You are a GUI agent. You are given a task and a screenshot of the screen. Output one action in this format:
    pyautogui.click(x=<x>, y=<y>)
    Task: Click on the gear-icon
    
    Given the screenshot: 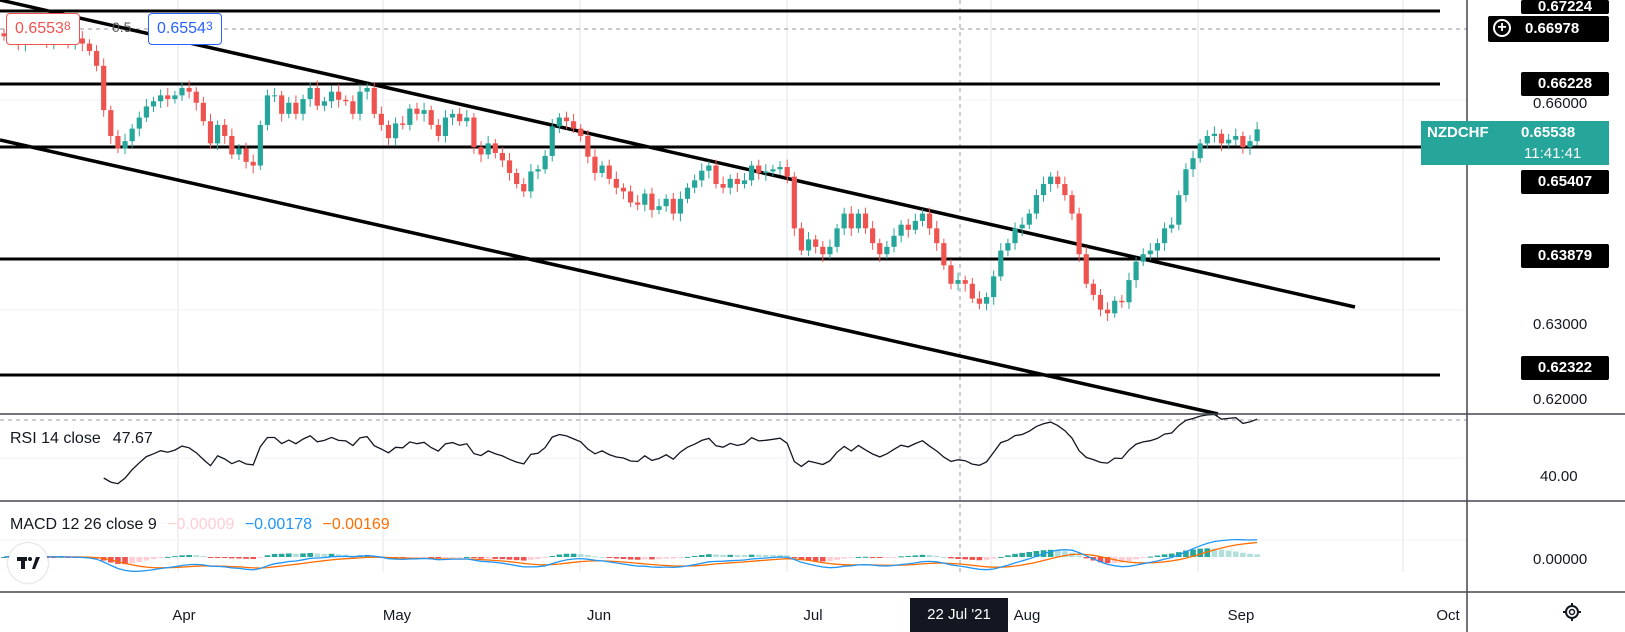 What is the action you would take?
    pyautogui.click(x=1572, y=612)
    